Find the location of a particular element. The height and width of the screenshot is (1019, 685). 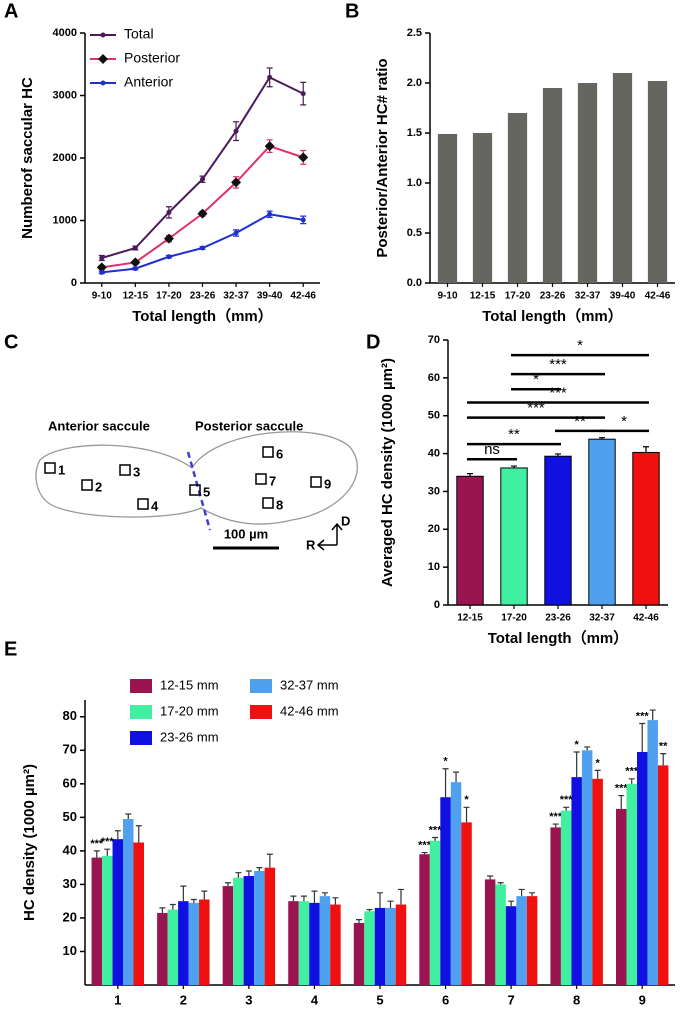

y-tick-label: 0.0 is located at coordinates (414, 283).